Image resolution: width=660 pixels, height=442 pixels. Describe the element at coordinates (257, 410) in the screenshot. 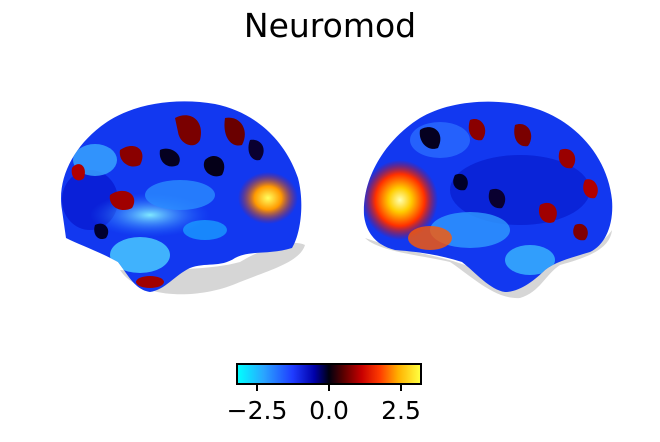

I see `colorbar-tick-label: −2.5` at that location.